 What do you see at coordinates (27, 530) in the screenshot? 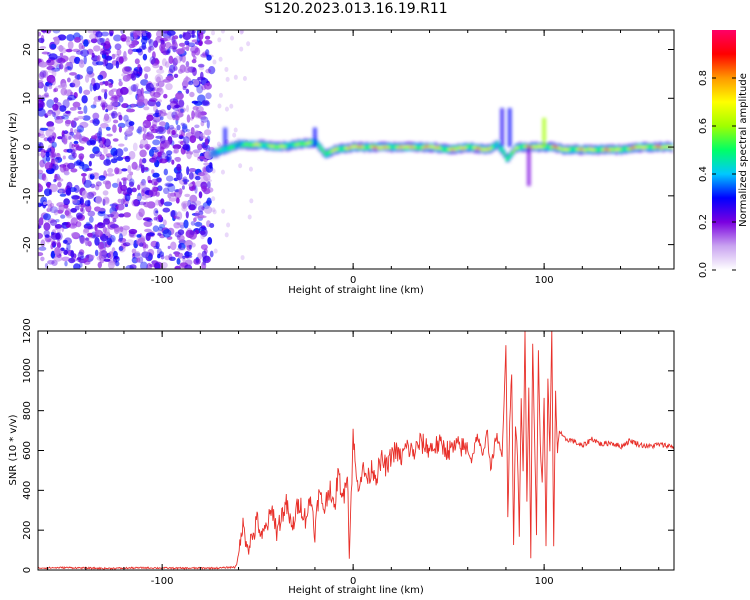
I see `snr-y-tick-label: 200` at bounding box center [27, 530].